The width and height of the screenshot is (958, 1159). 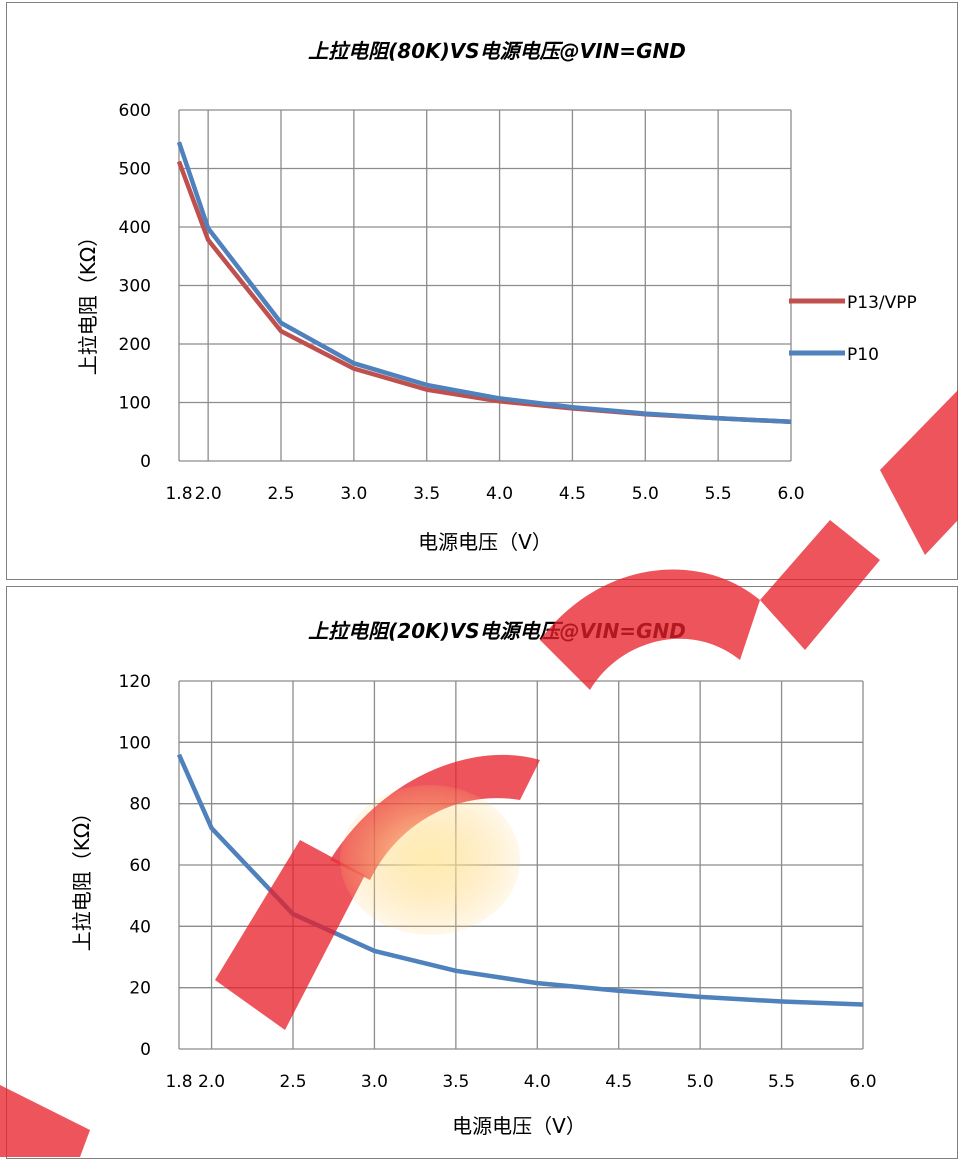 I want to click on legend-label-p10: P10, so click(x=863, y=355).